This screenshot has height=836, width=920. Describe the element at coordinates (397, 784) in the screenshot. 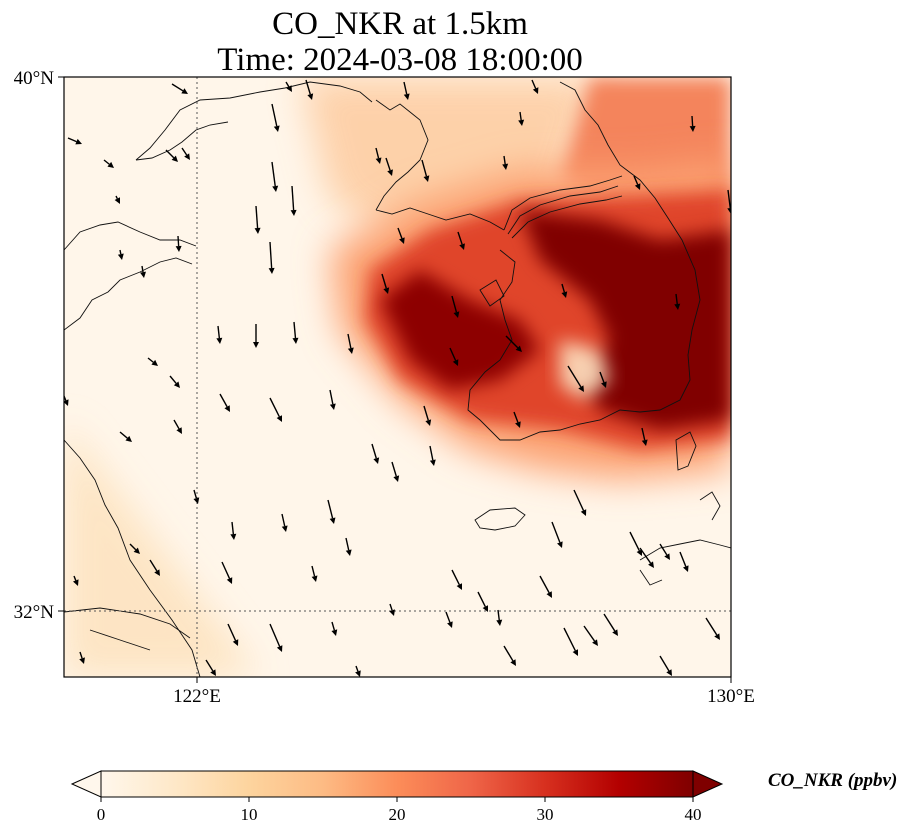

I see `colorbar-bar` at that location.